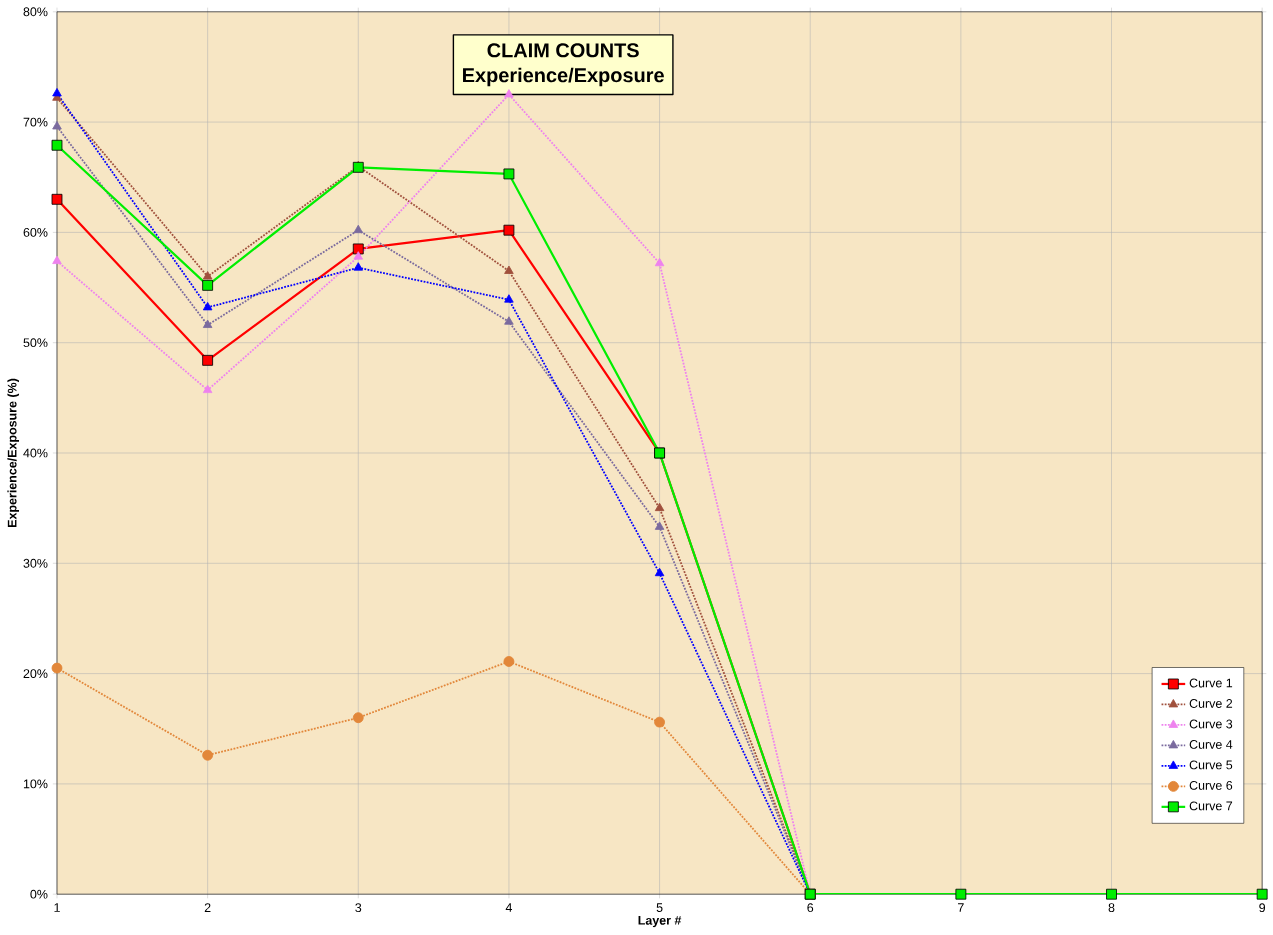 The height and width of the screenshot is (935, 1273). Describe the element at coordinates (660, 922) in the screenshot. I see `x-axis-title: Layer #` at that location.